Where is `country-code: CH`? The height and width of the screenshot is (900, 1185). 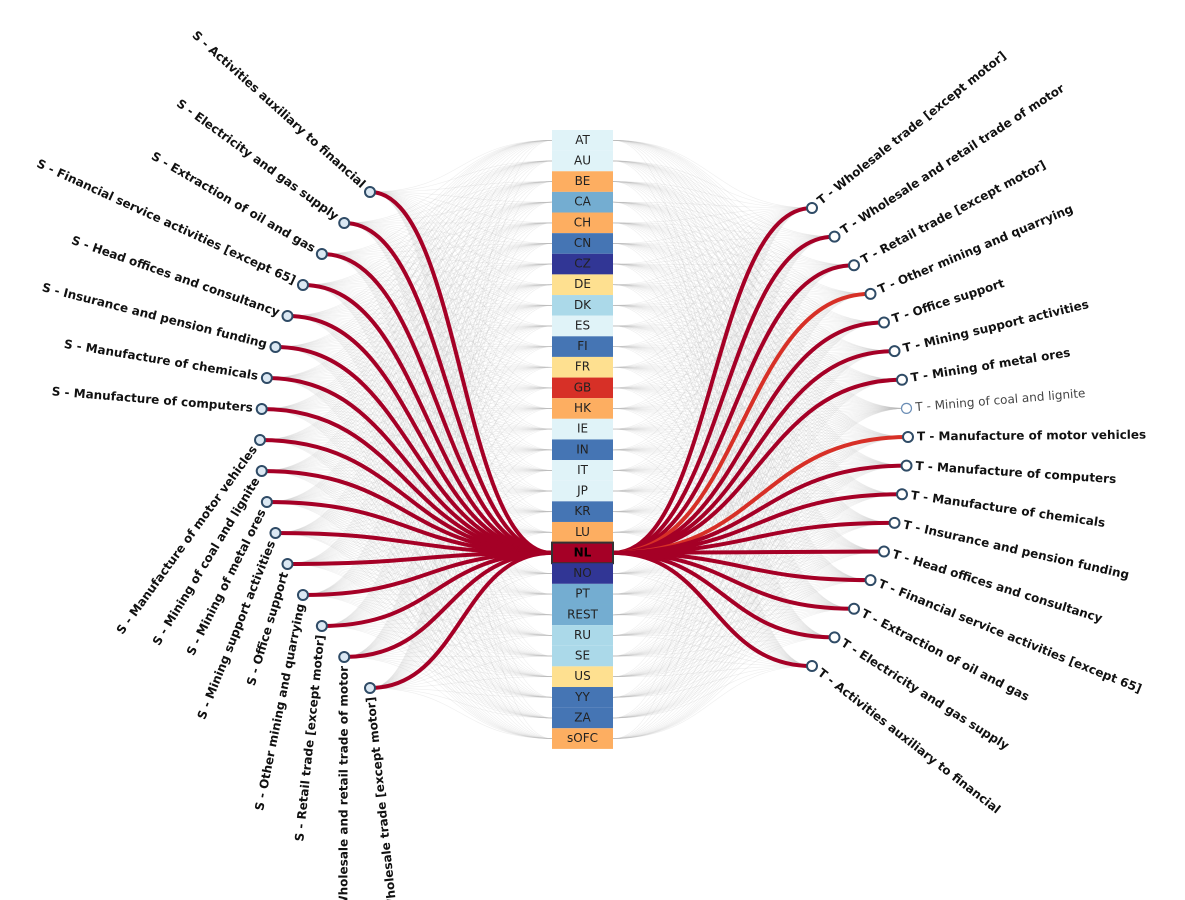
country-code: CH is located at coordinates (582, 222).